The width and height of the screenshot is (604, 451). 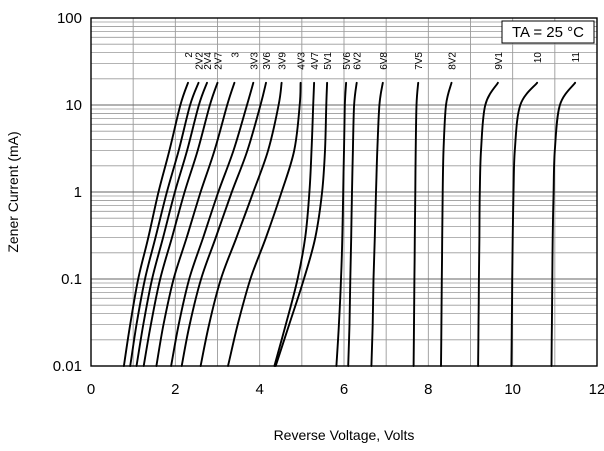 What do you see at coordinates (283, 61) in the screenshot?
I see `series-label: 3V9` at bounding box center [283, 61].